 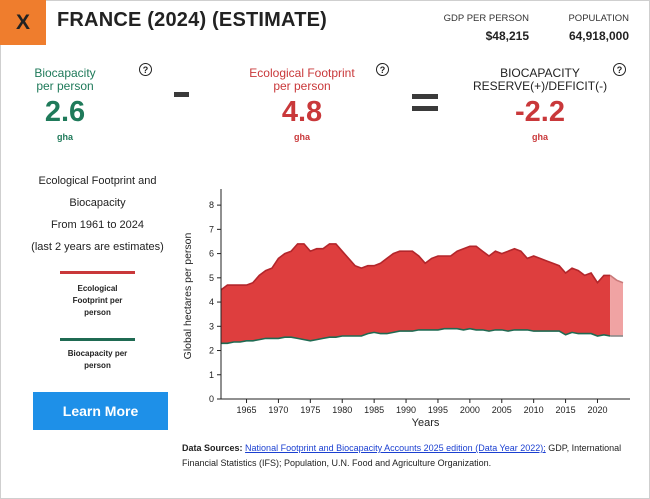 I want to click on population-label: POPULATION, so click(x=598, y=18).